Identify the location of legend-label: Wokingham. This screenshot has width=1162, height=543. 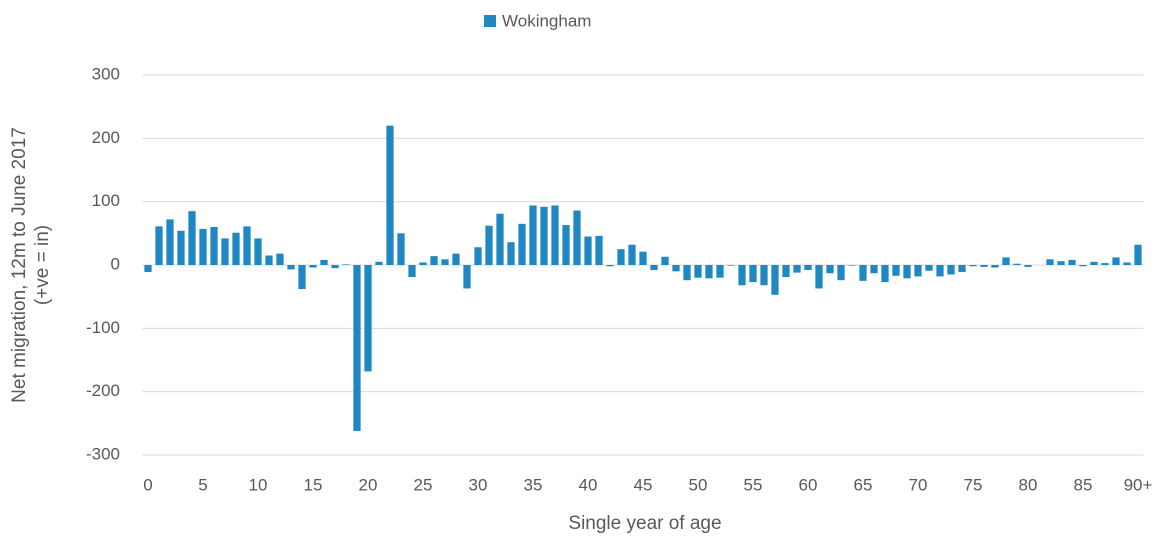
(546, 20).